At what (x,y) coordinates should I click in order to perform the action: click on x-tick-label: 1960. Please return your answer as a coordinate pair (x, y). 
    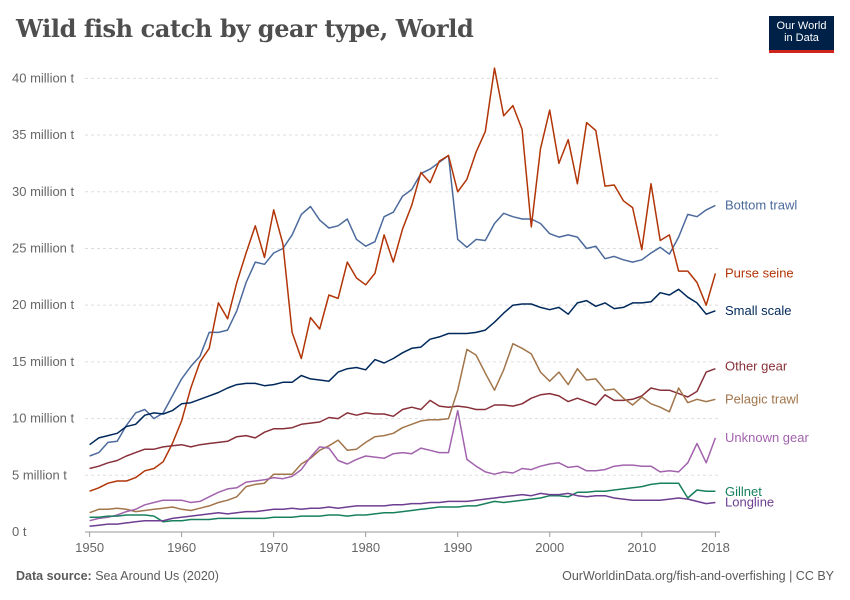
    Looking at the image, I should click on (181, 547).